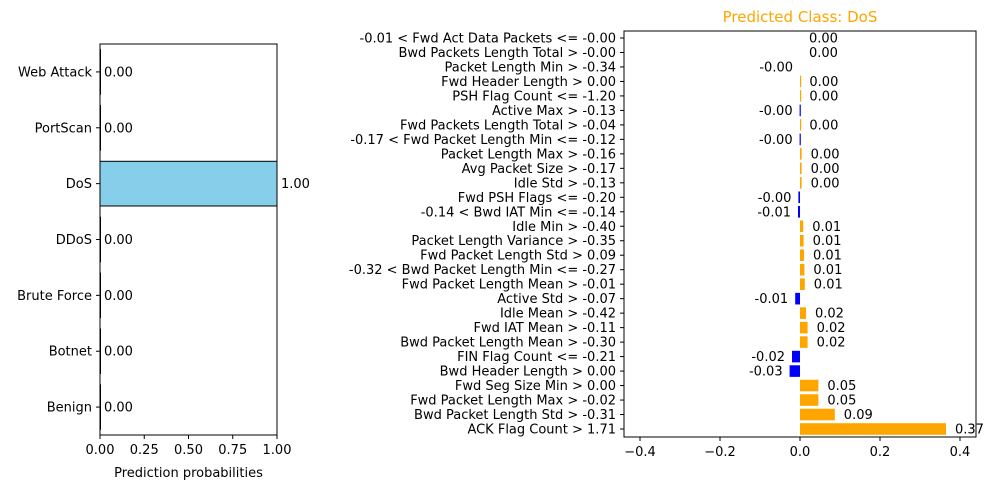 The width and height of the screenshot is (996, 495). What do you see at coordinates (539, 169) in the screenshot?
I see `feature-condition-label: Avg Packet Size > -0.17` at bounding box center [539, 169].